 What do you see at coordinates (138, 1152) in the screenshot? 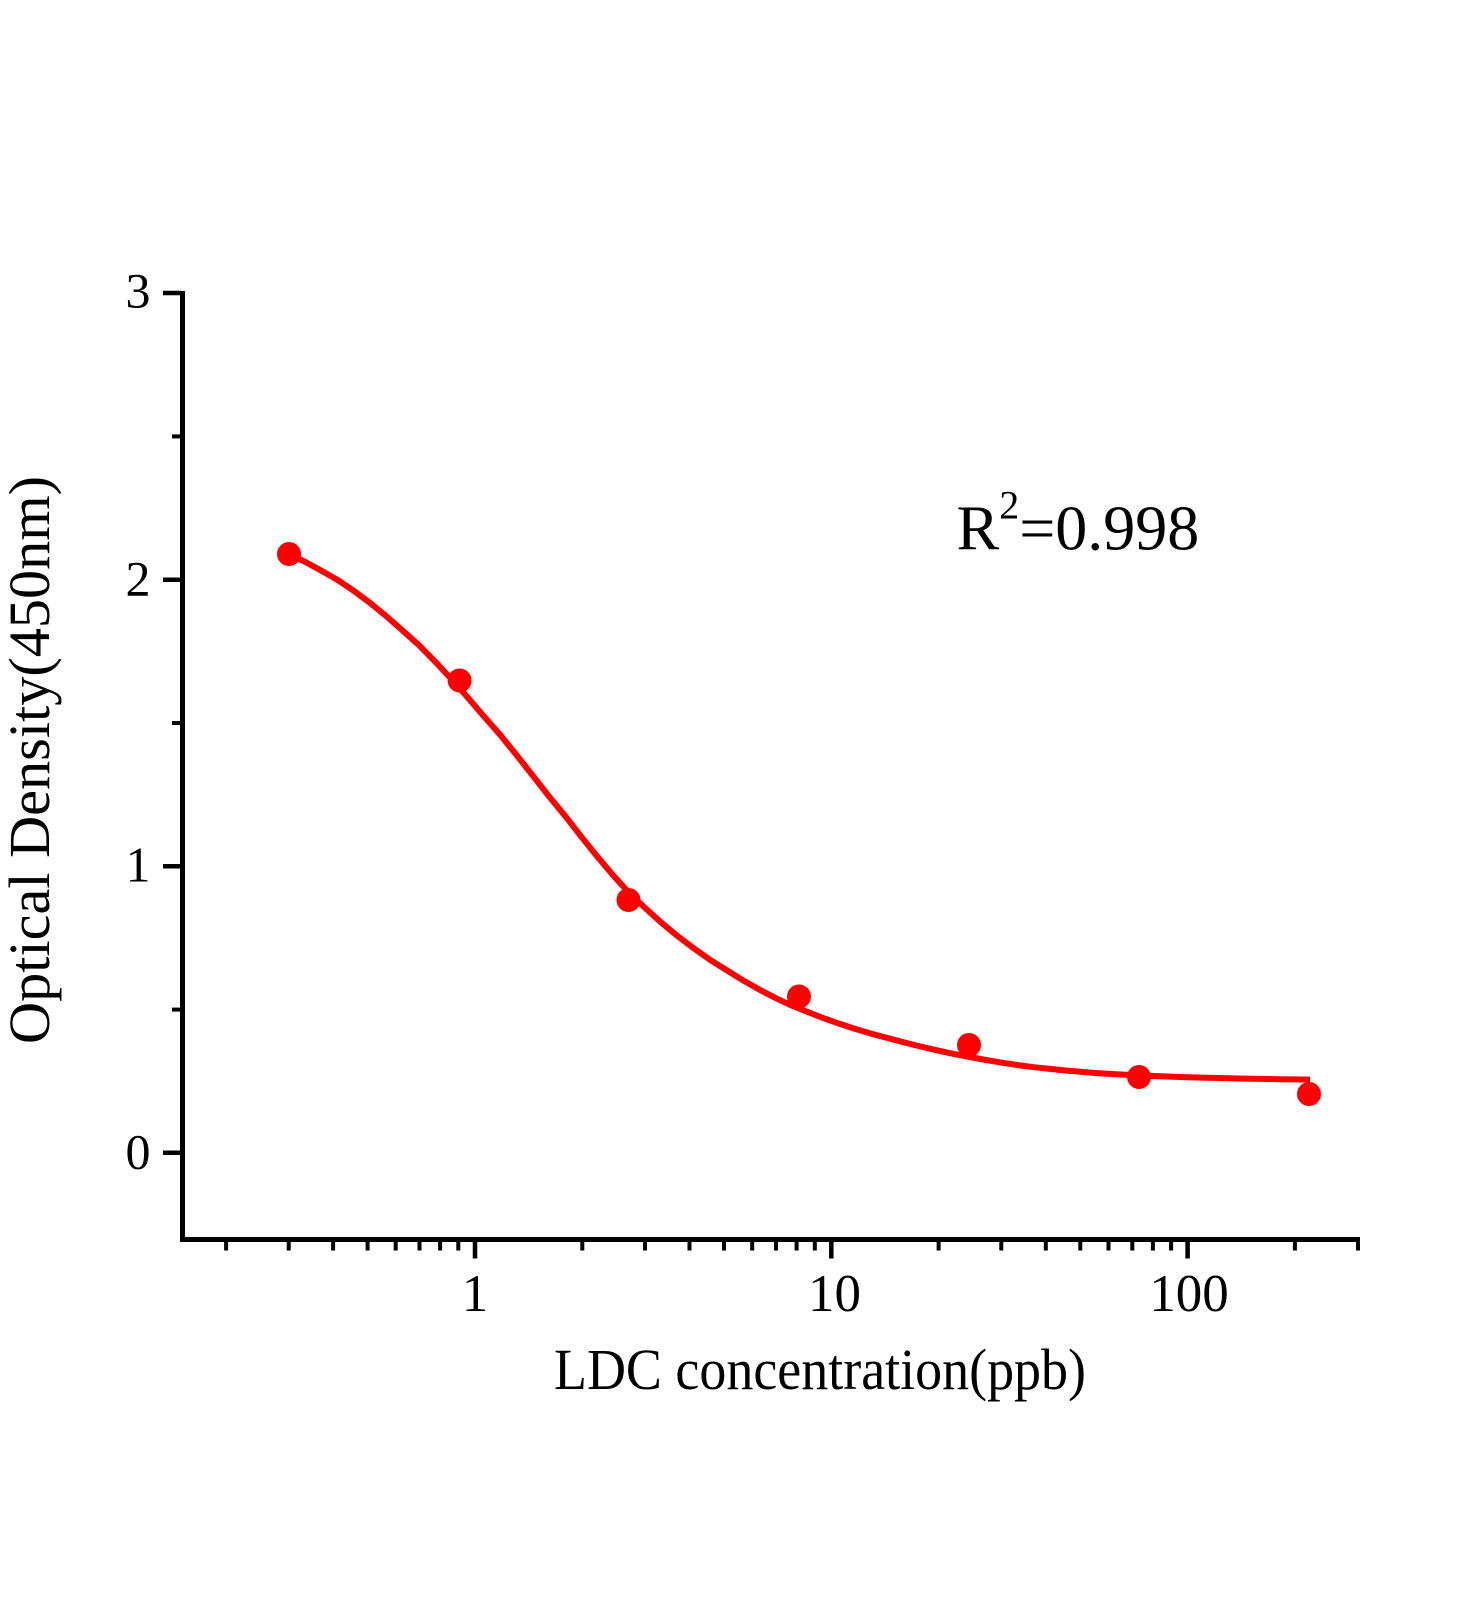
I see `svg-text: 0` at bounding box center [138, 1152].